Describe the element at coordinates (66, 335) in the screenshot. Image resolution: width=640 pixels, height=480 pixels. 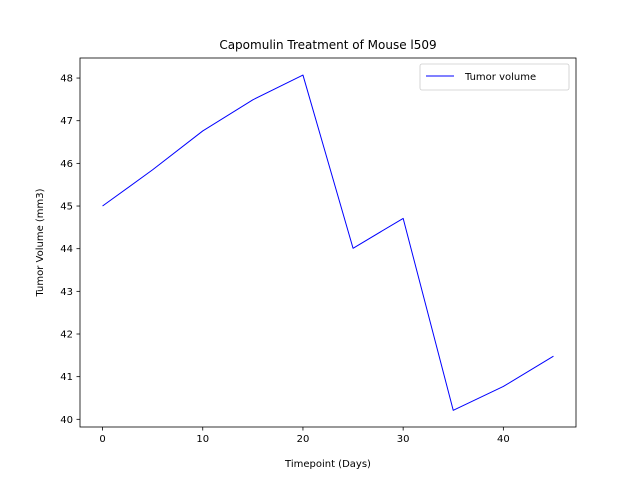
I see `y-tick-label: 42` at that location.